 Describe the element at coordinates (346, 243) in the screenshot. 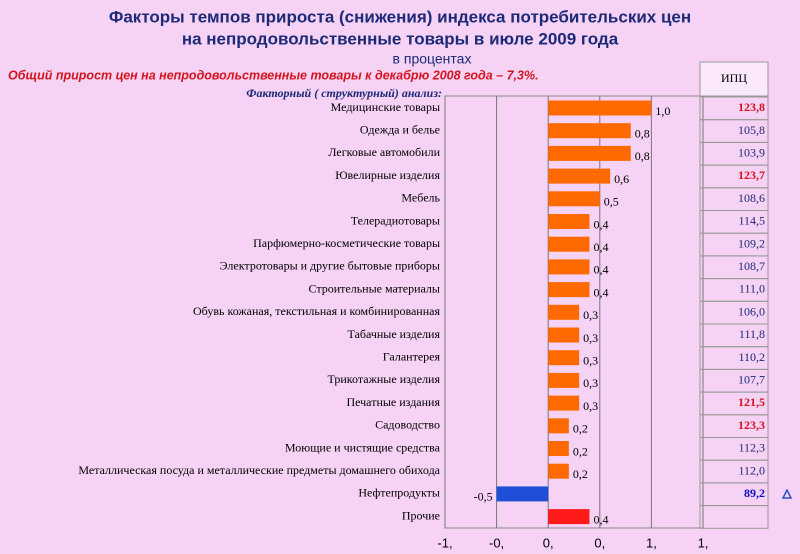

I see `category-label: Парфюмерно-косметические товары` at that location.